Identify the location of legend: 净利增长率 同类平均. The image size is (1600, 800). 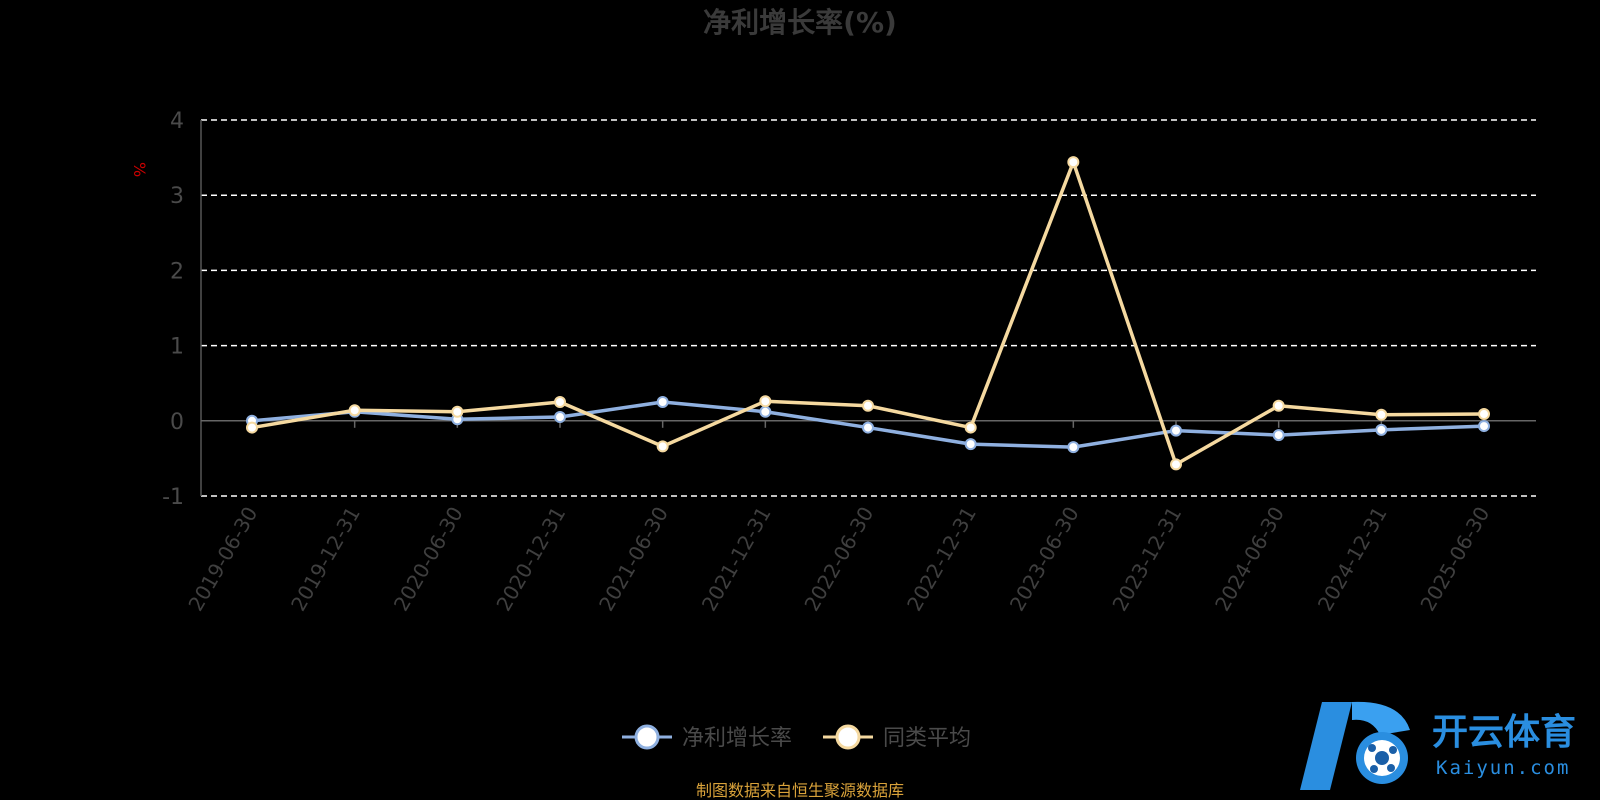
(796, 737).